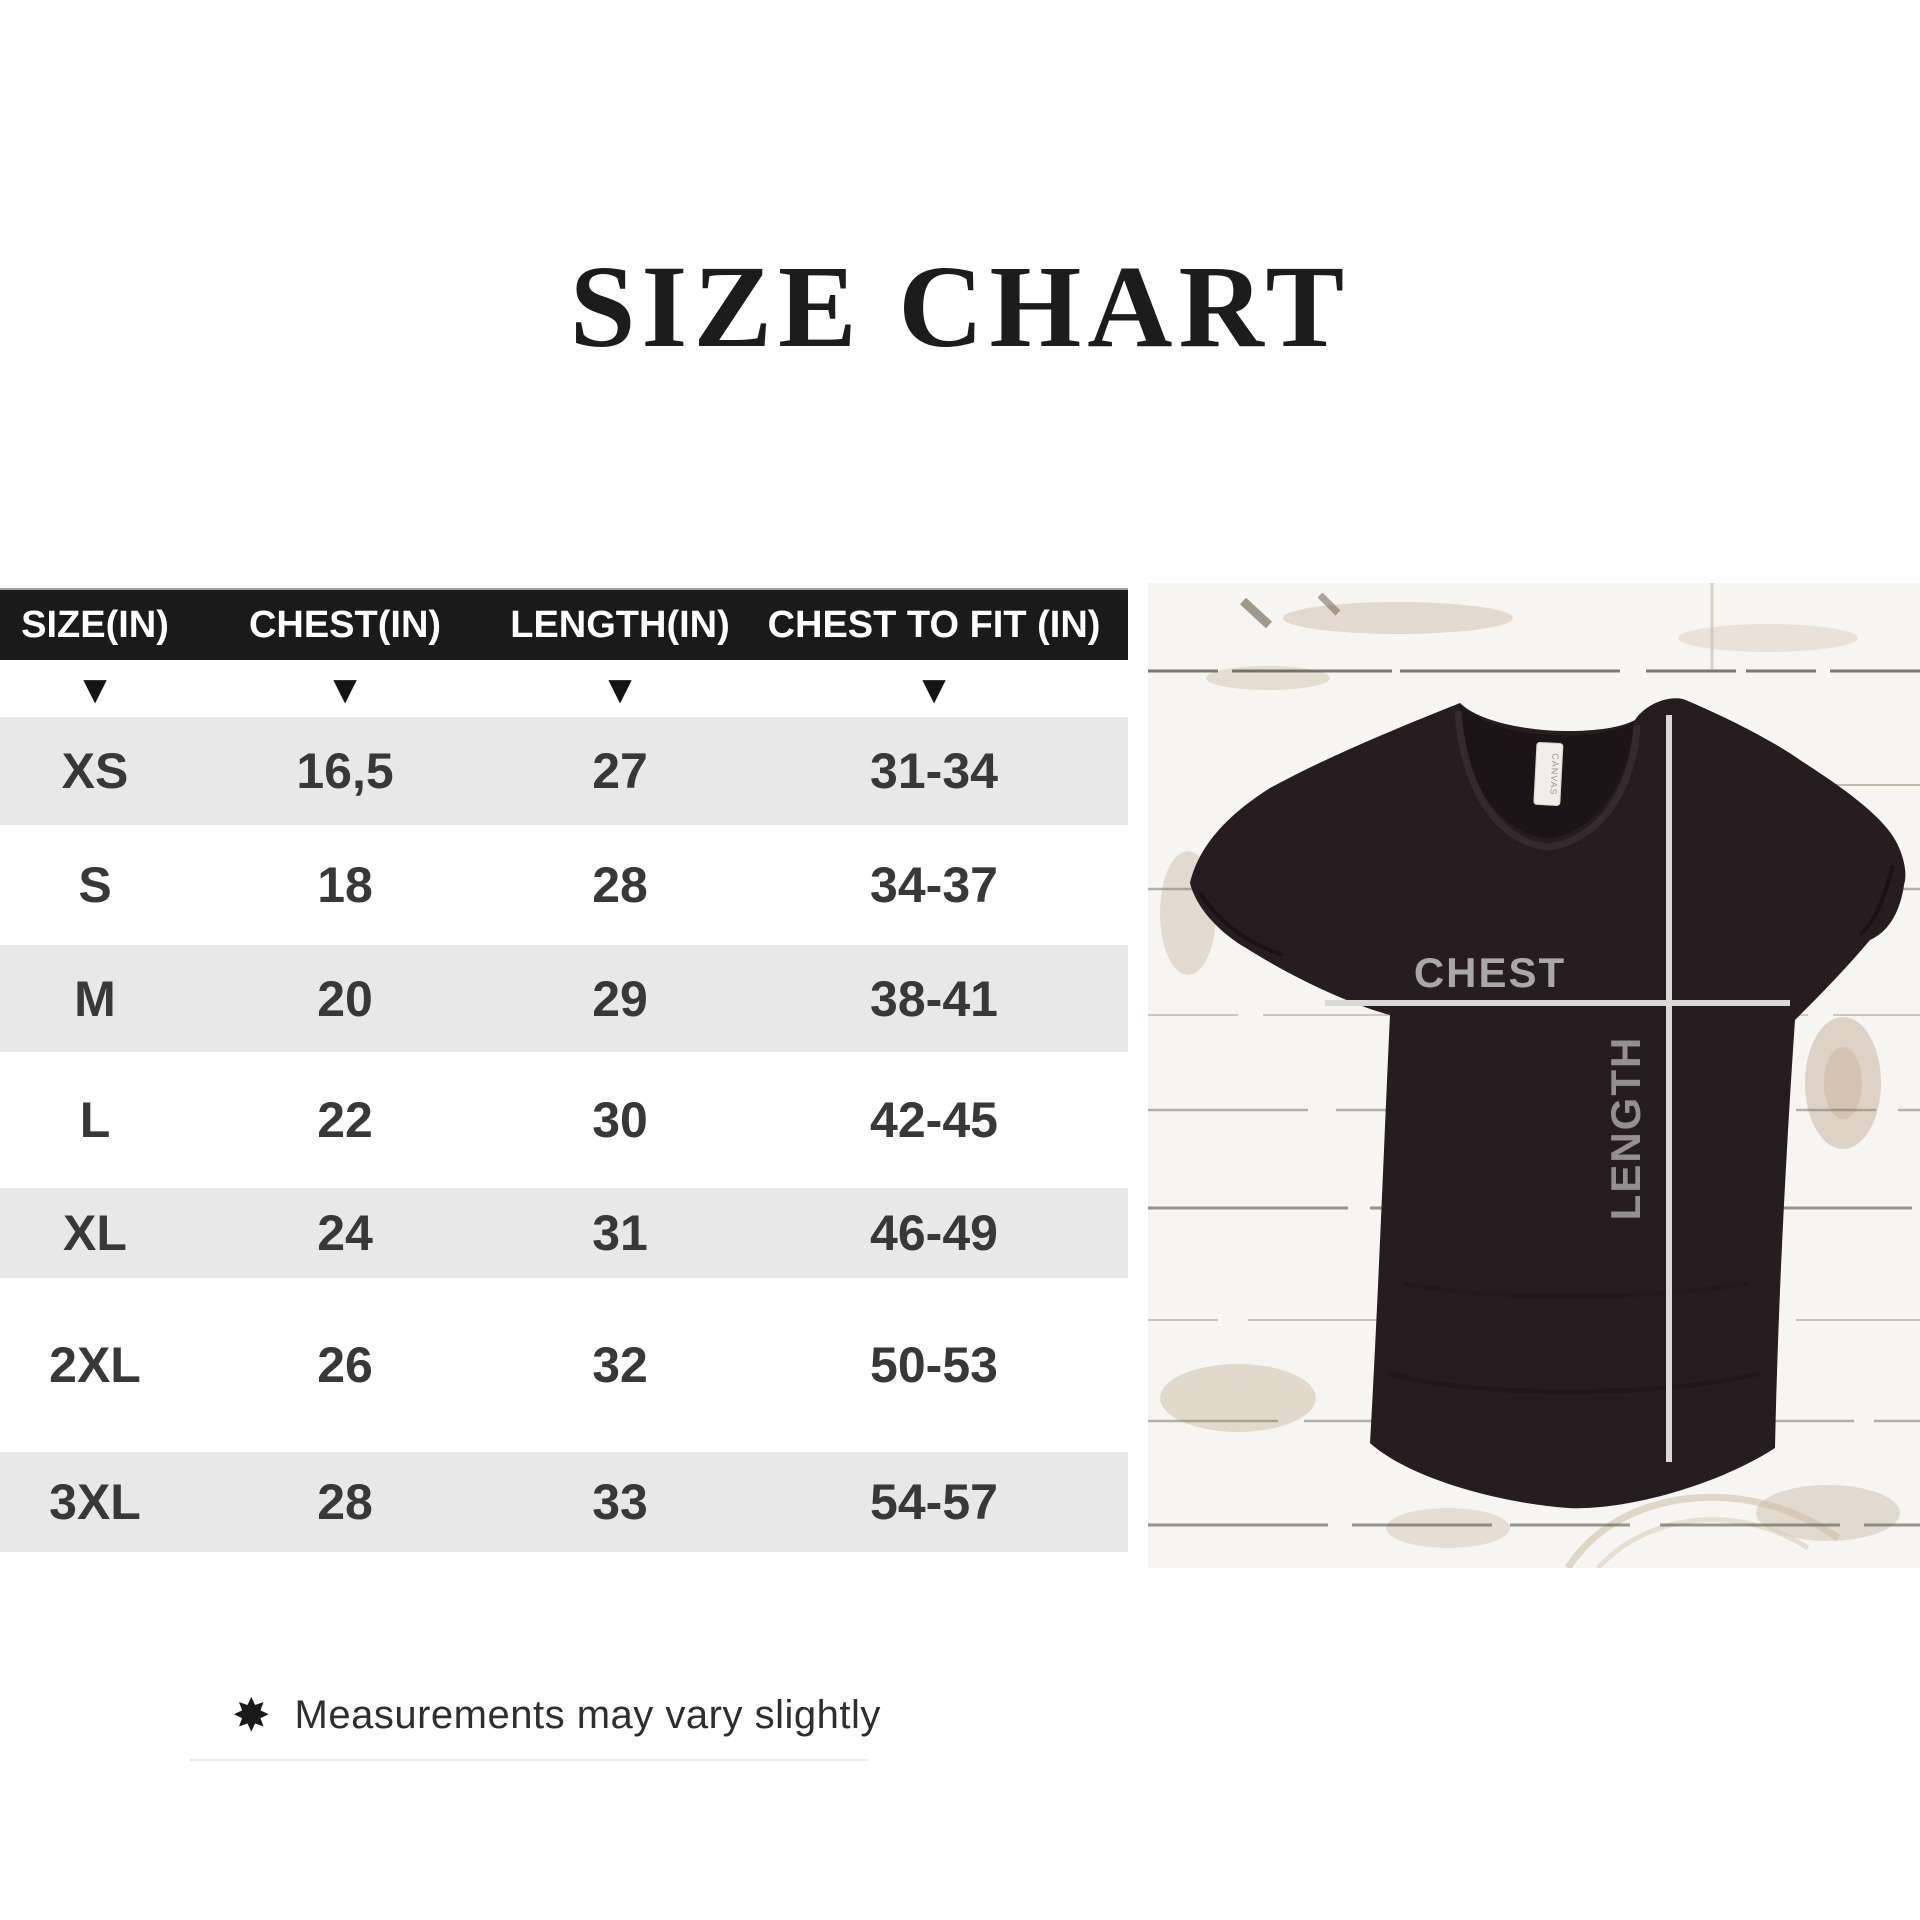 This screenshot has width=1920, height=1920. I want to click on header-chest: CHEST(IN), so click(345, 624).